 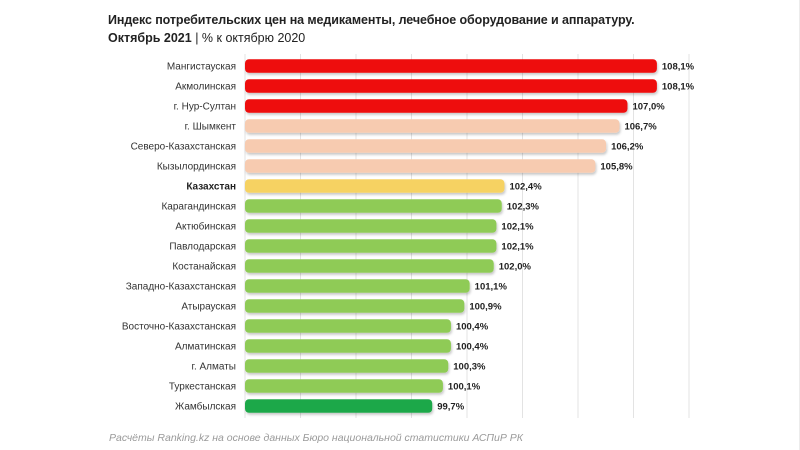 What do you see at coordinates (450, 407) in the screenshot?
I see `value-label: 99,7%` at bounding box center [450, 407].